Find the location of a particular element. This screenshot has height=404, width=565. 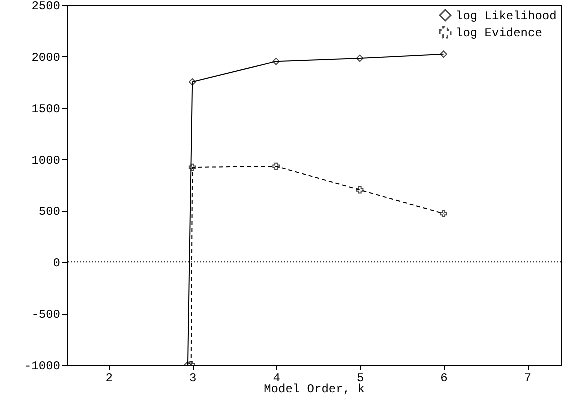

x-tick-label: 3 is located at coordinates (193, 379).